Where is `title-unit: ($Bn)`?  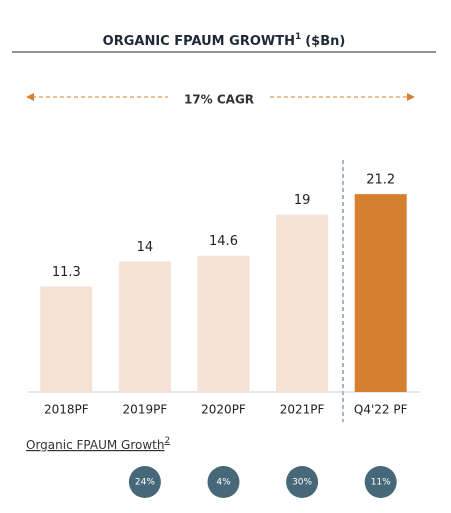 title-unit: ($Bn) is located at coordinates (325, 41).